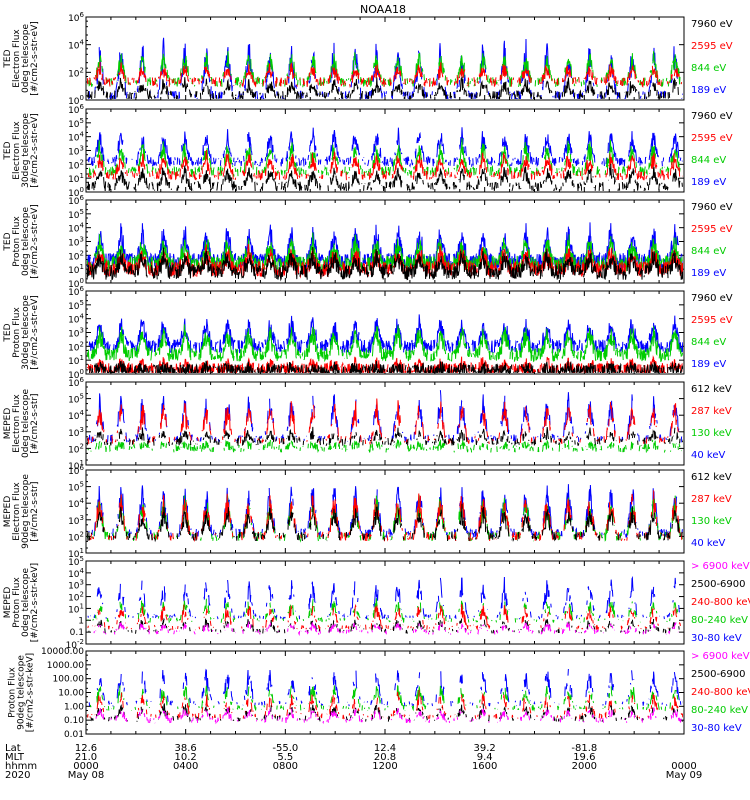  I want to click on legend-entry: 844 eV, so click(708, 251).